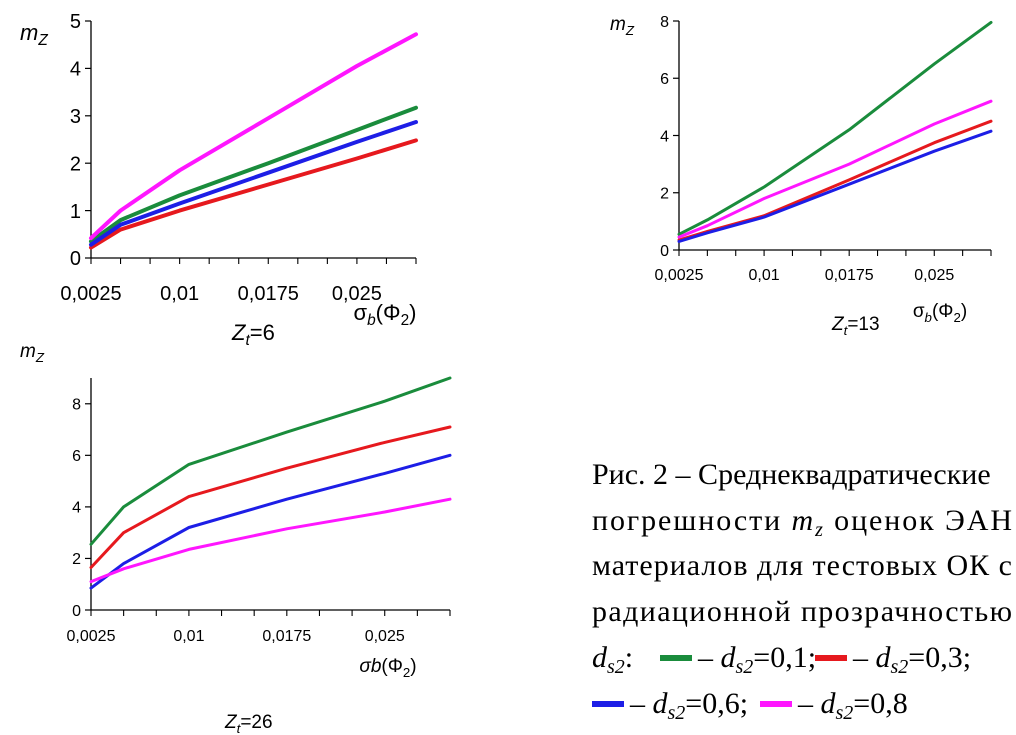 The image size is (1016, 735). I want to click on caption-line-1: Рис. 2 – Среднеквадратические, so click(791, 474).